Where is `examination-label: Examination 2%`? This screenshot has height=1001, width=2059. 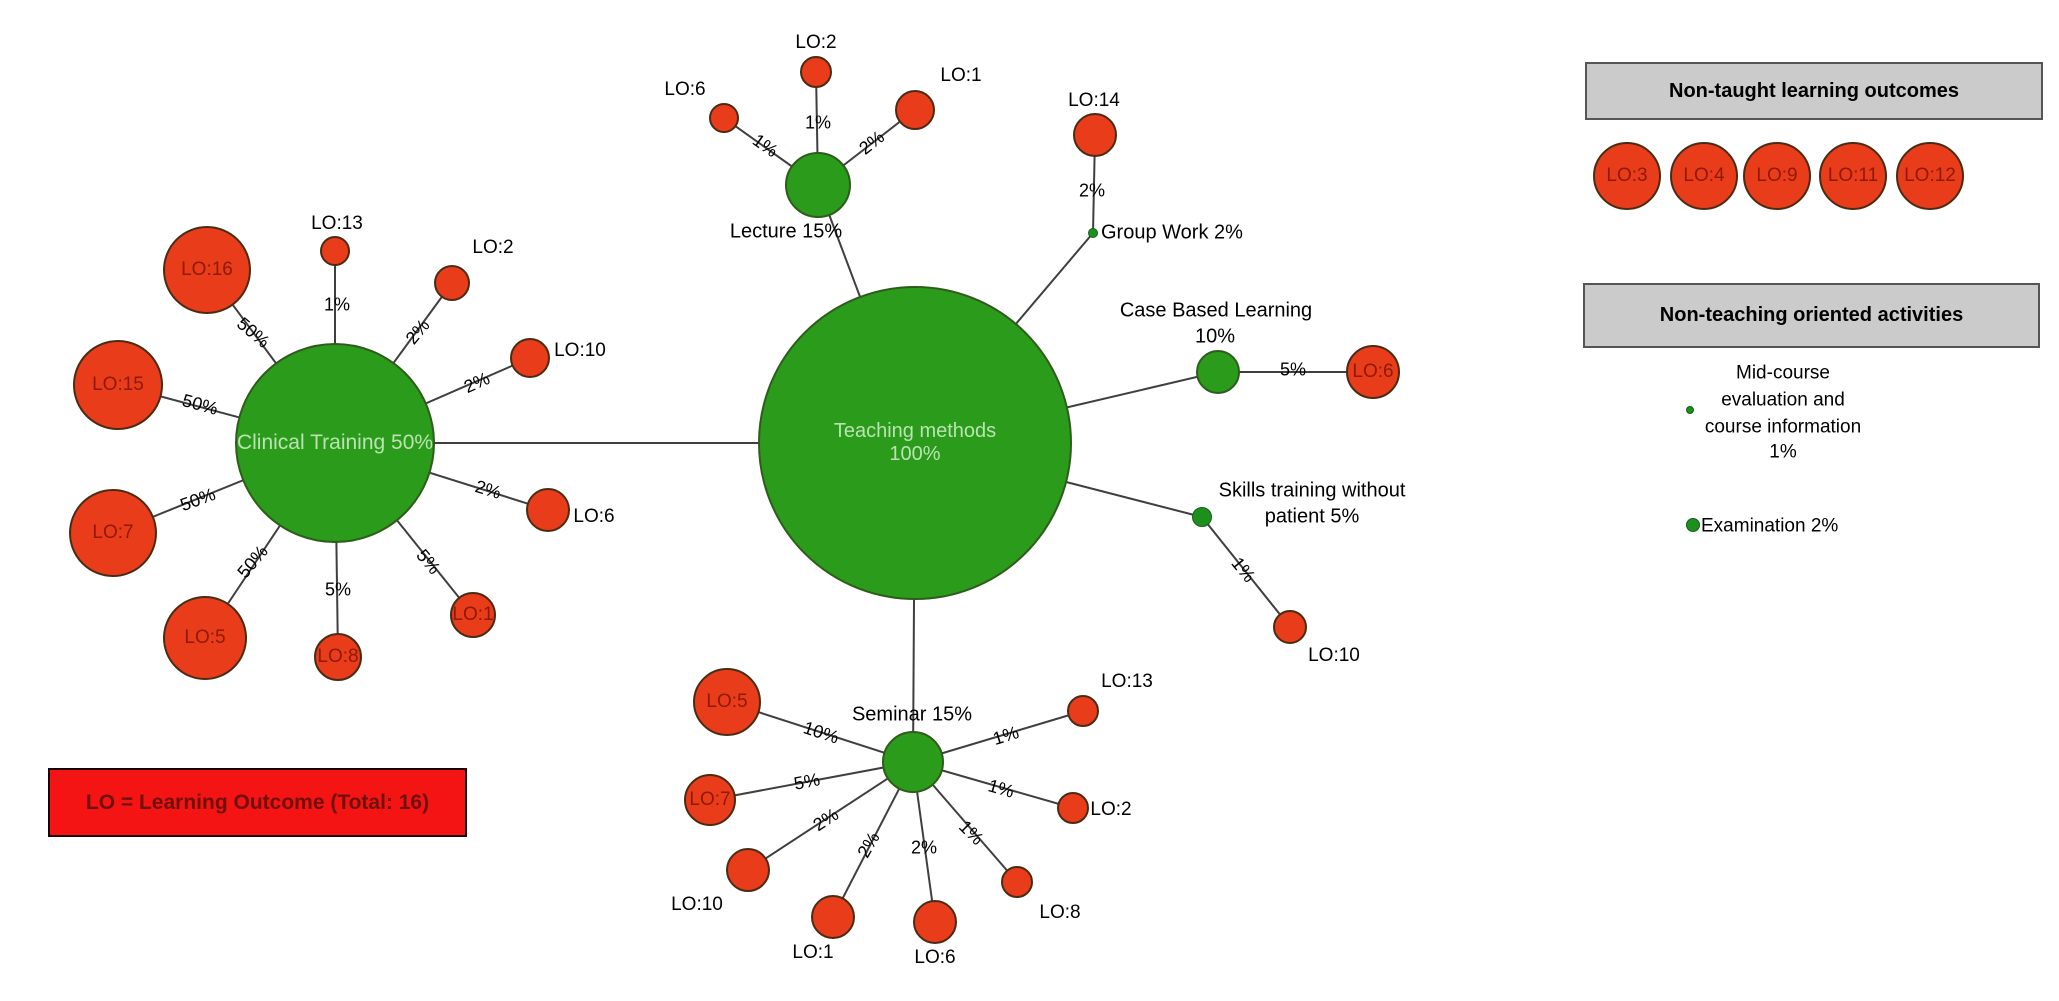
examination-label: Examination 2% is located at coordinates (1770, 526).